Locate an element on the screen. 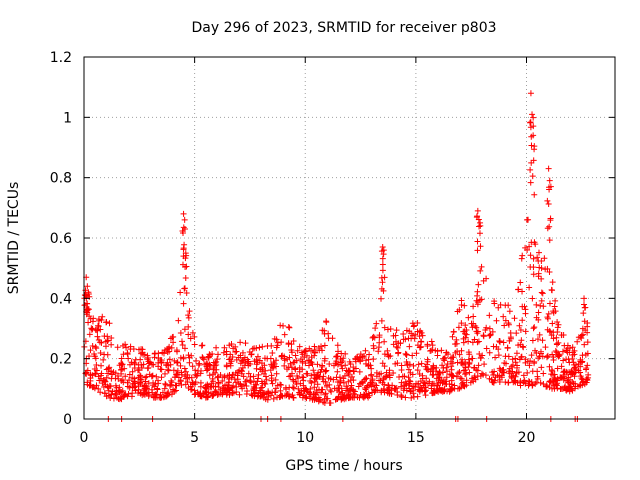 The image size is (640, 480). x-axis-title: GPS time / hours is located at coordinates (343, 466).